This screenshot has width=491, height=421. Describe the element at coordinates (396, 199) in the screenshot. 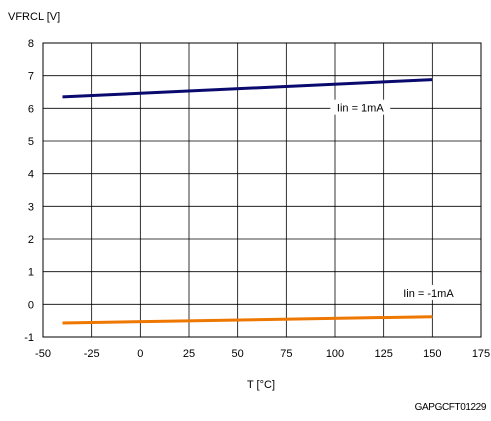

I see `annotations: Iin = 1mA Iin = -1mA` at that location.